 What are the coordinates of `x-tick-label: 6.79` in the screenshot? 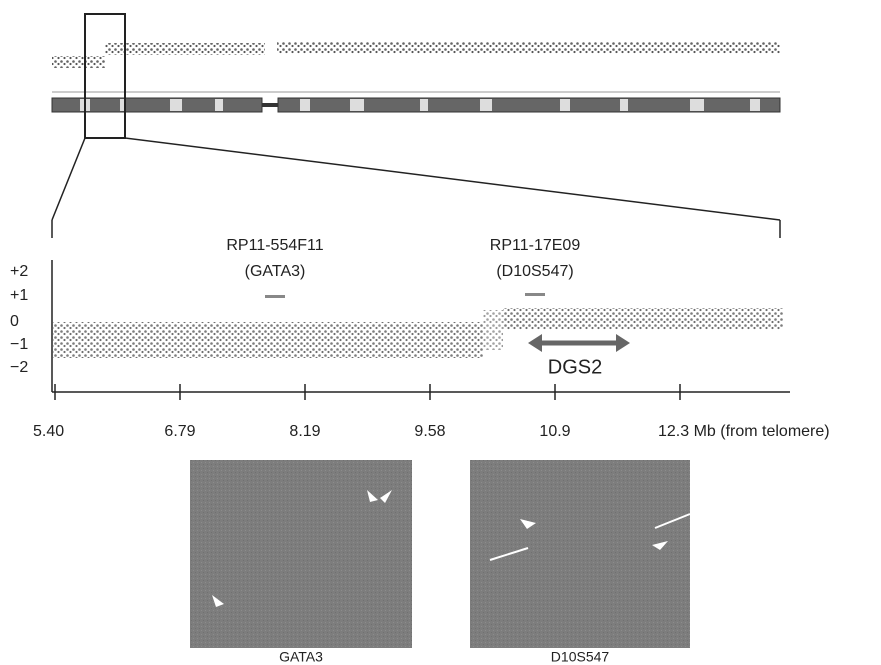 It's located at (179, 431).